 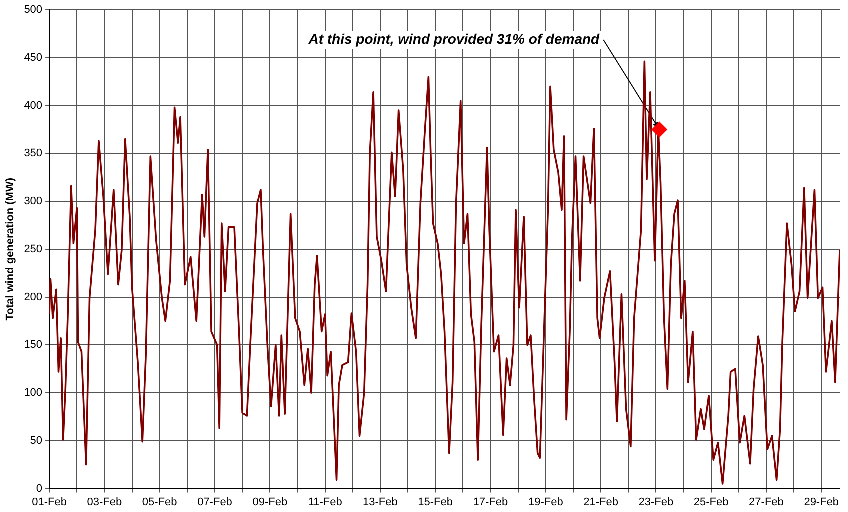 What do you see at coordinates (160, 502) in the screenshot?
I see `x-tick-label: 05-Feb` at bounding box center [160, 502].